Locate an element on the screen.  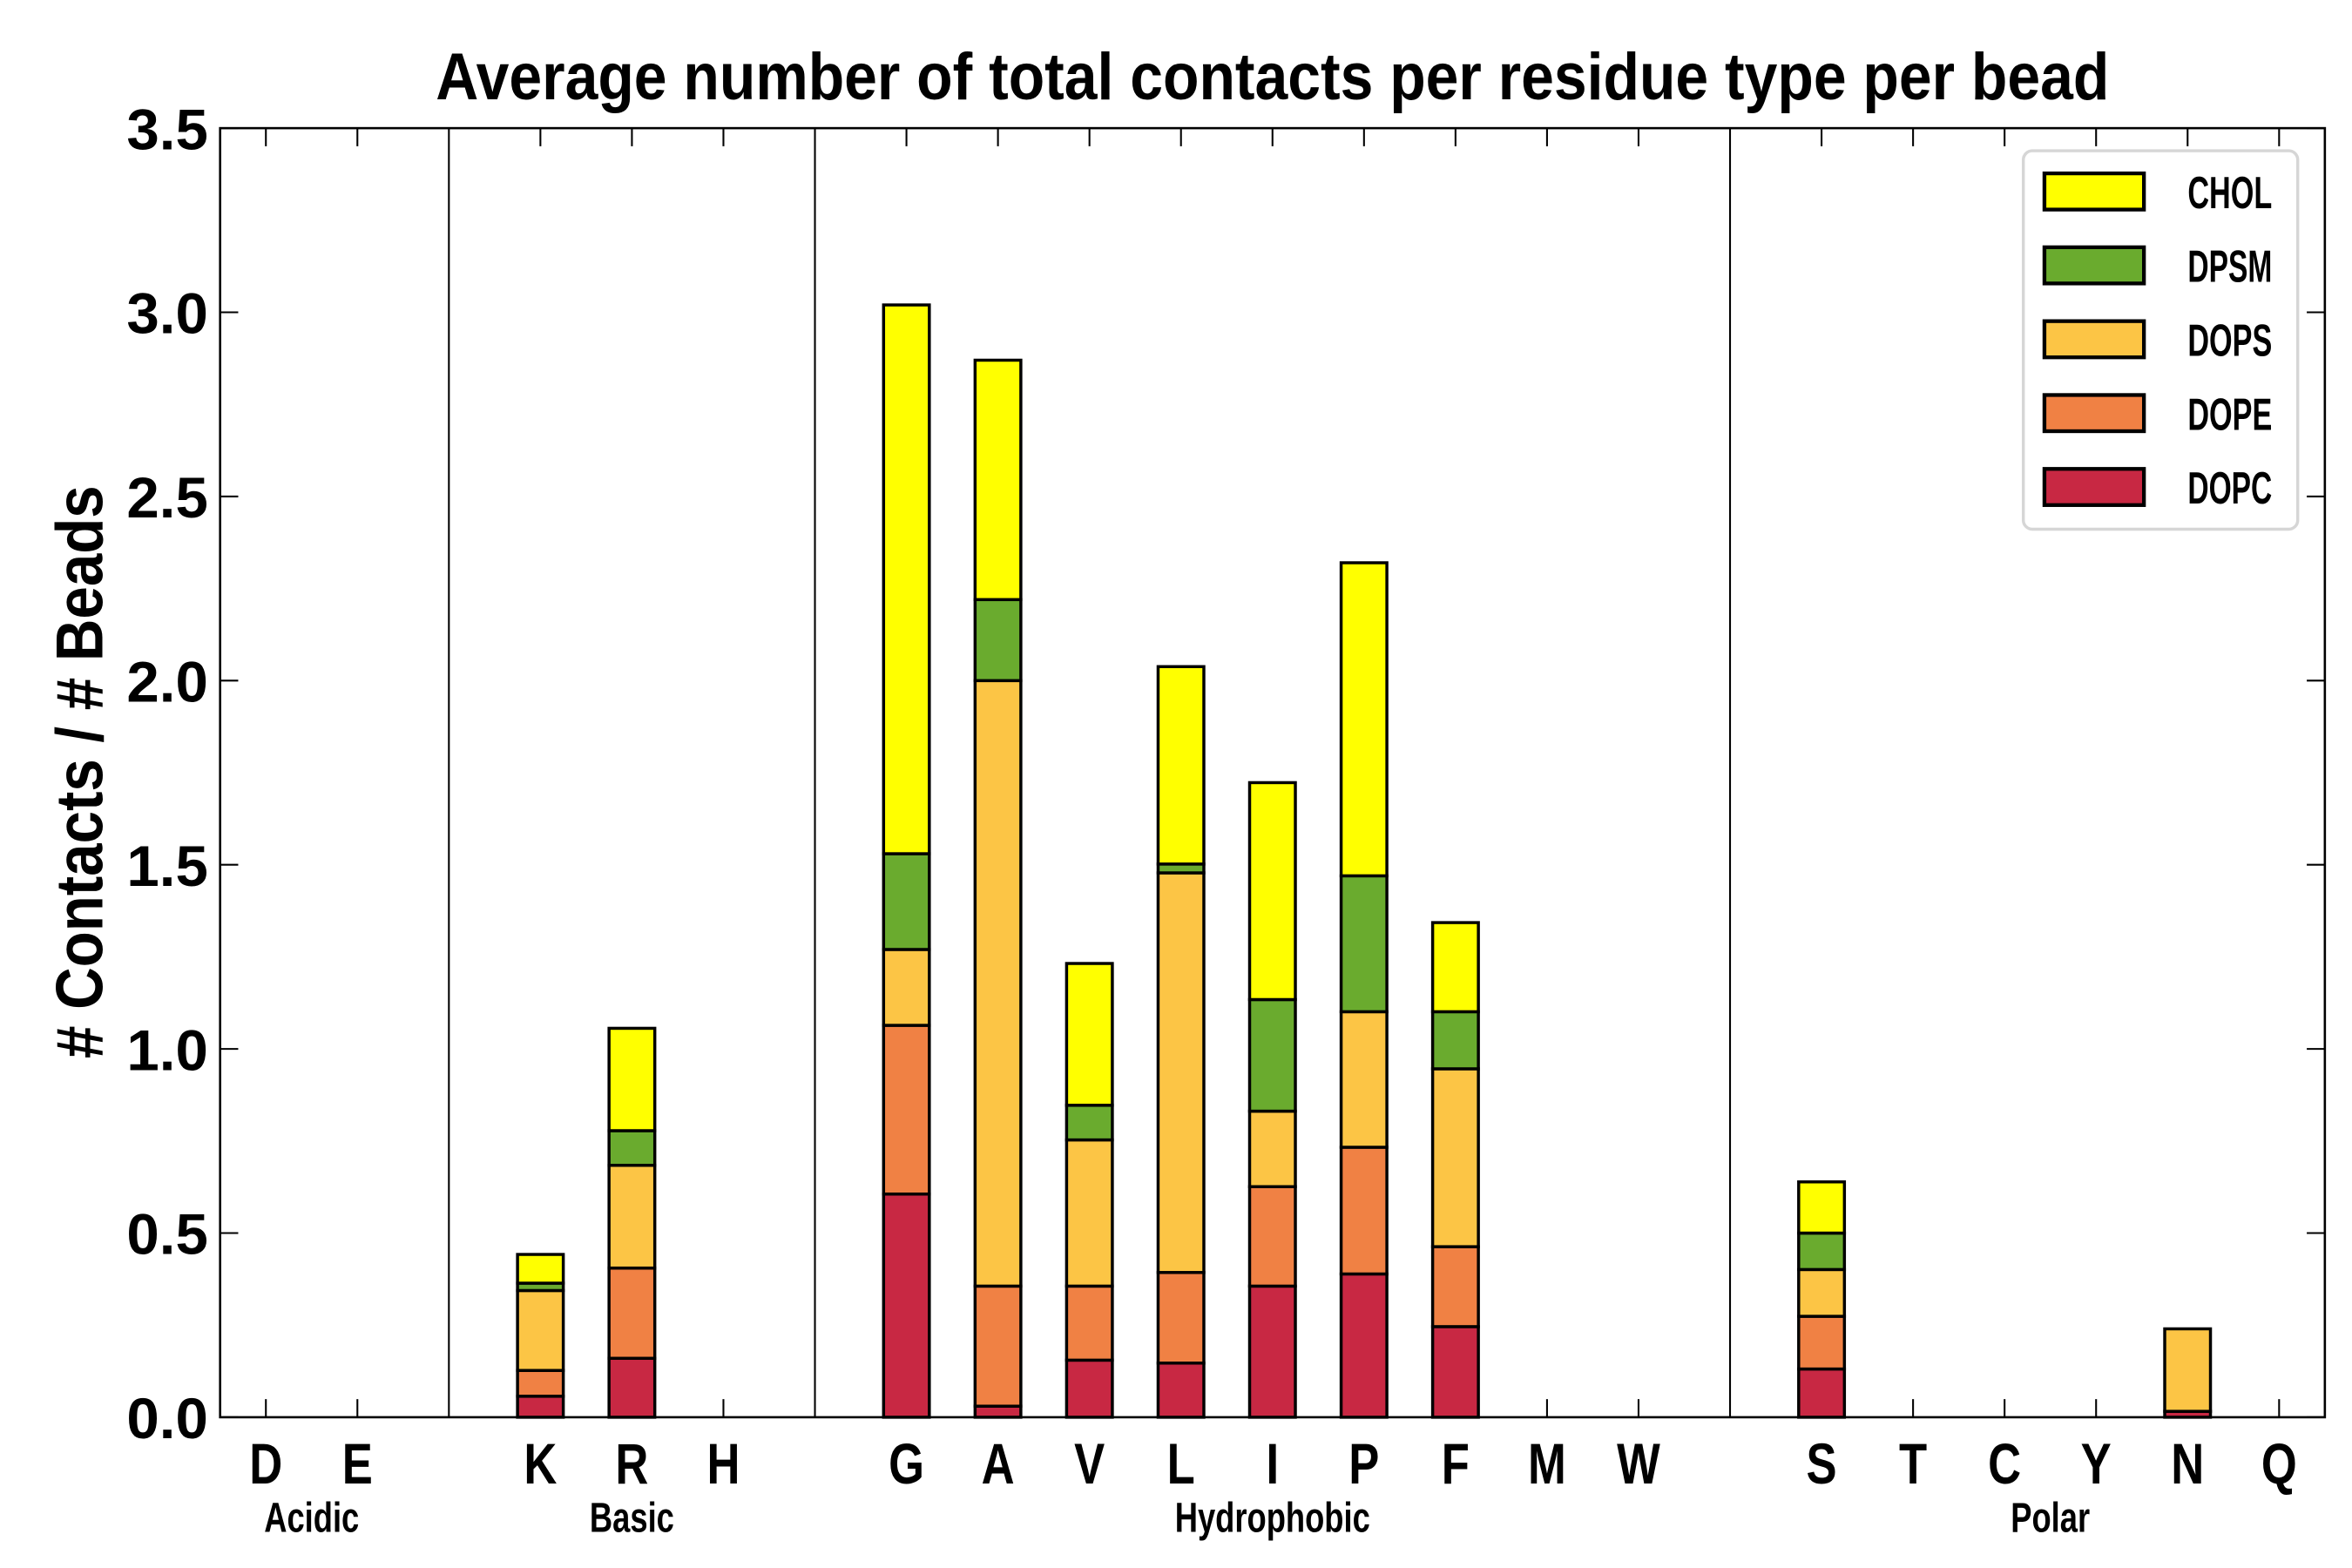
x-tick-label: R is located at coordinates (631, 1463).